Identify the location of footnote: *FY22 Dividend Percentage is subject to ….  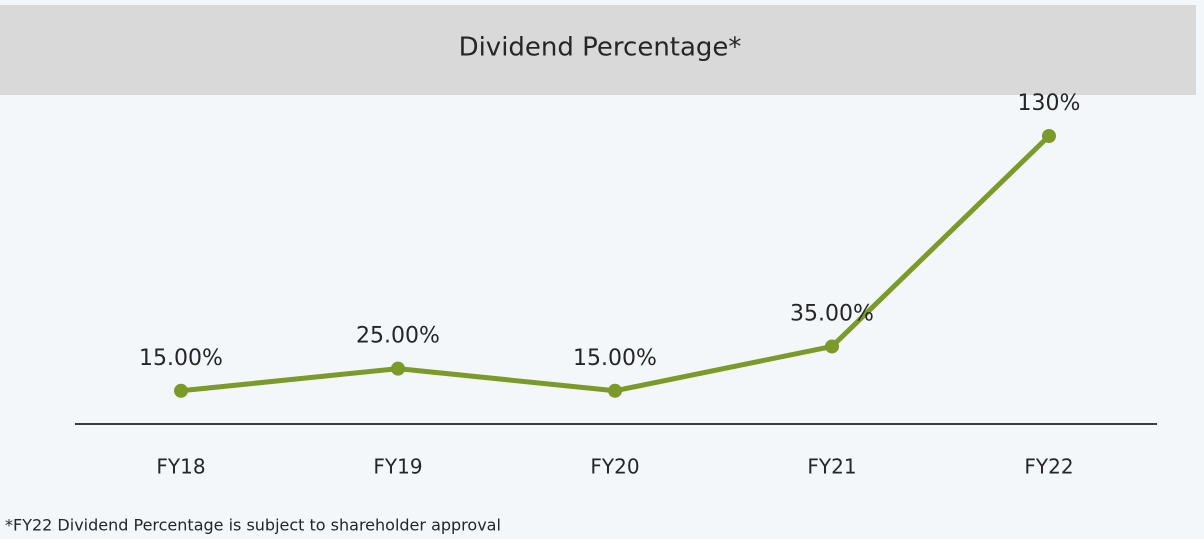
(253, 525).